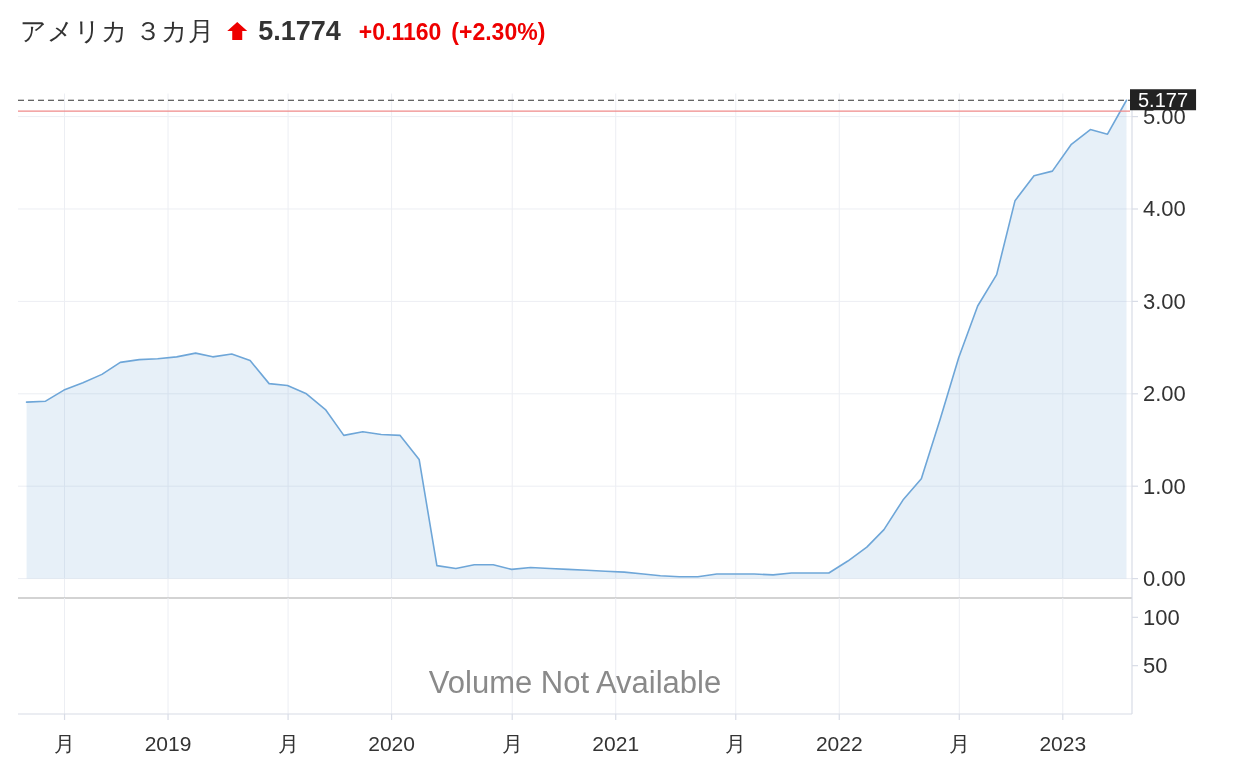 The width and height of the screenshot is (1236, 780). I want to click on y-tick-label: 3.00, so click(1164, 301).